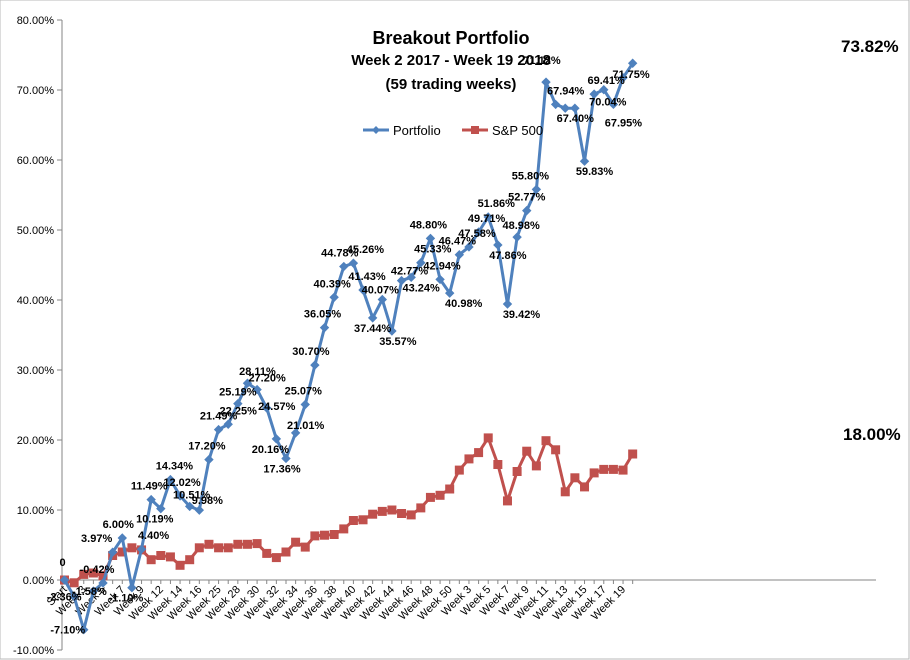  I want to click on y-tick-label: 0.00%, so click(38, 581).